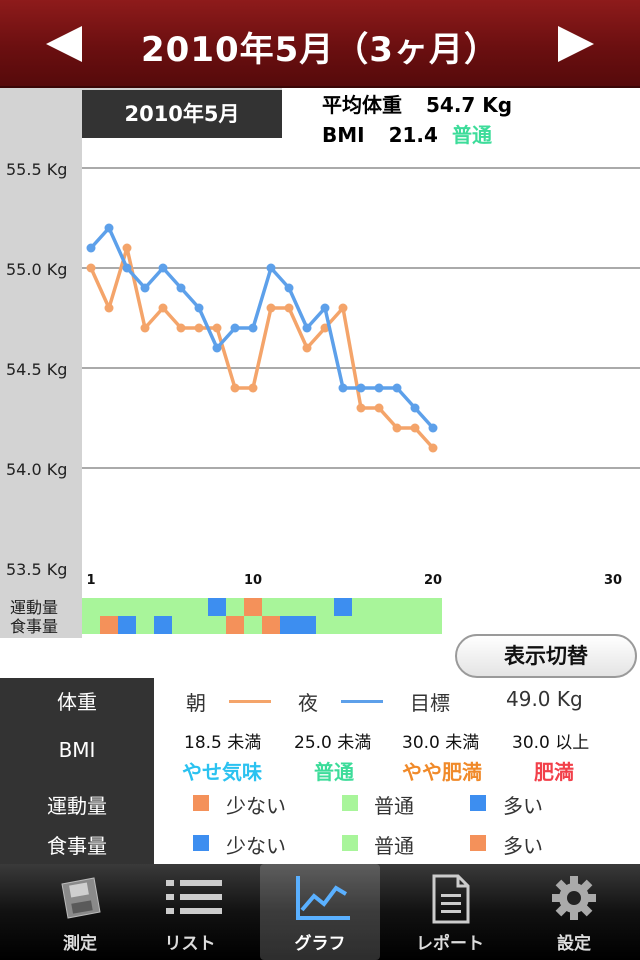 The image size is (640, 960). I want to click on x-tick-label: 30, so click(613, 580).